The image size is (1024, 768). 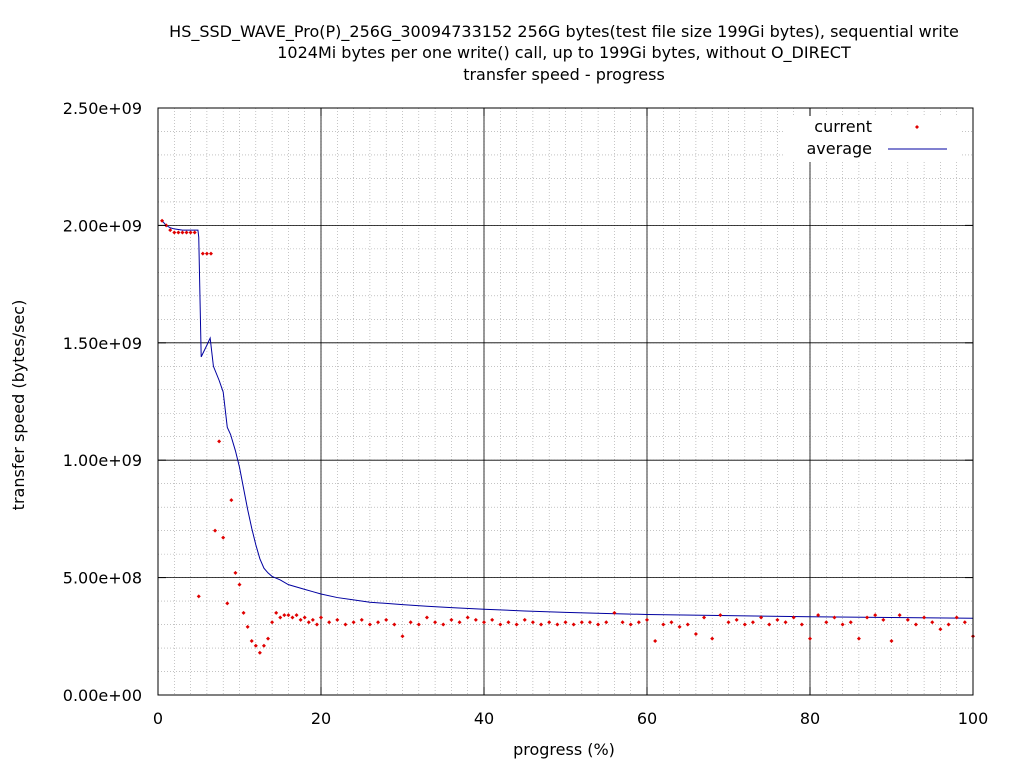 I want to click on legend-label-current: current, so click(x=843, y=126).